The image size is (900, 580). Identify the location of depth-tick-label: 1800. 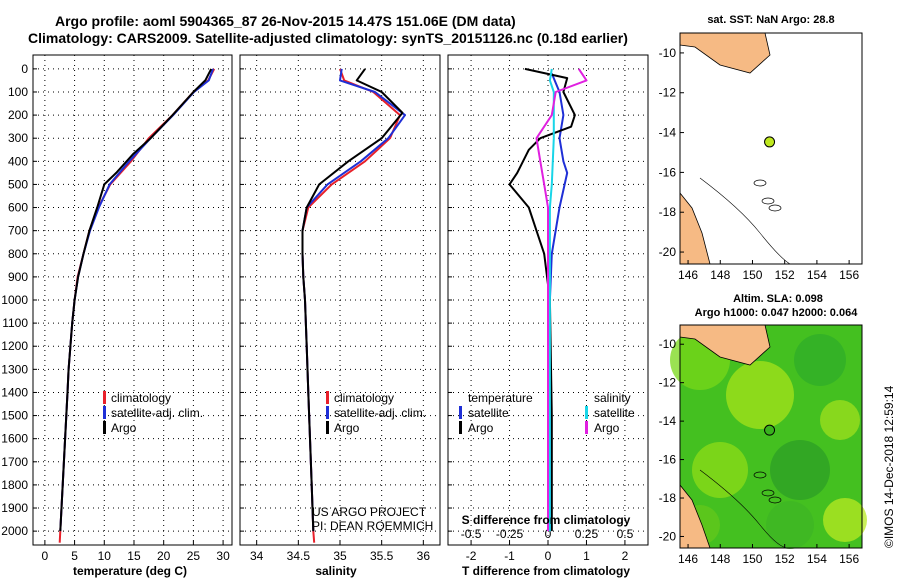
(14, 485).